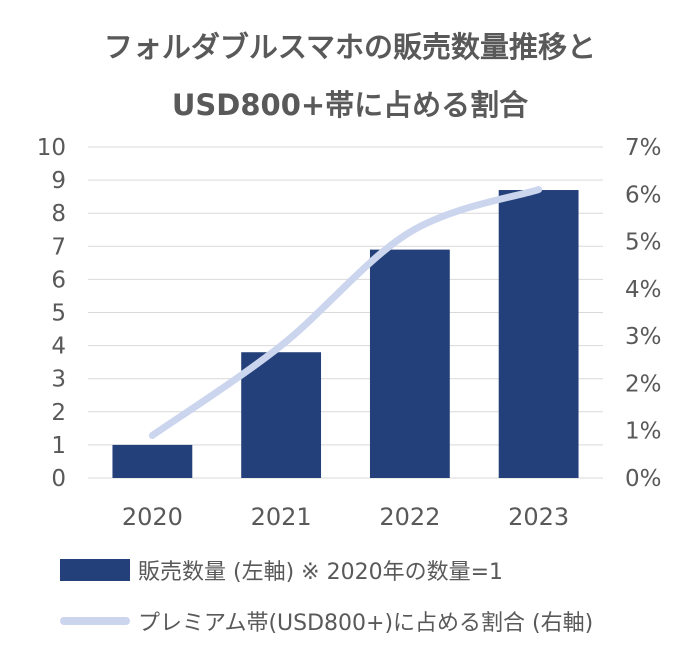  Describe the element at coordinates (58, 446) in the screenshot. I see `y-left-tick-label: 1` at that location.